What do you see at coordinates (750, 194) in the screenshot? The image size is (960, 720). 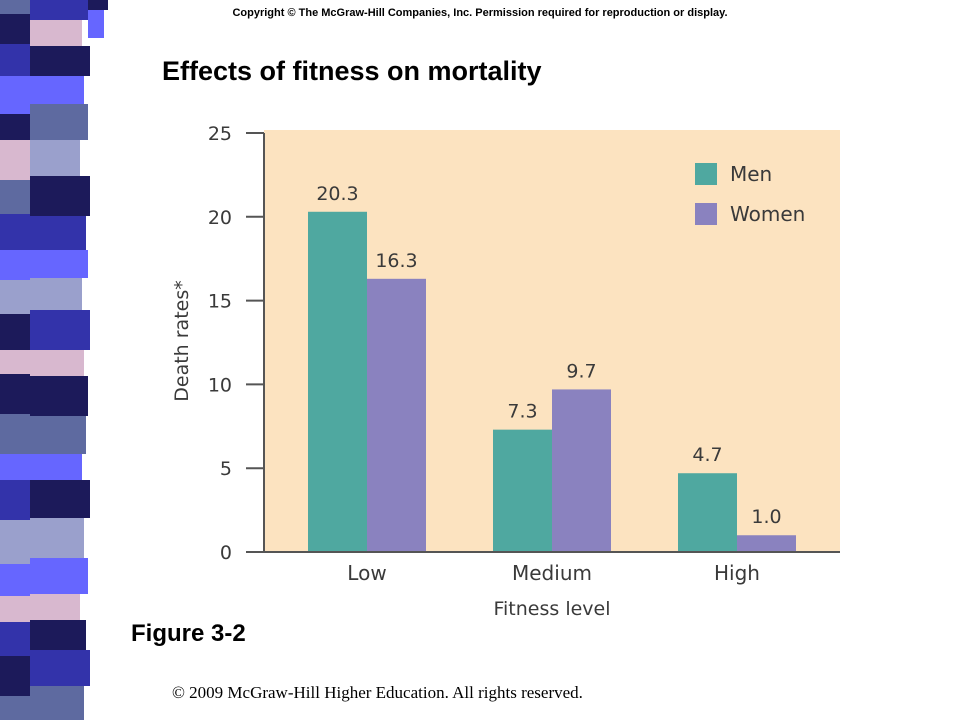 I see `legend: Men Women` at bounding box center [750, 194].